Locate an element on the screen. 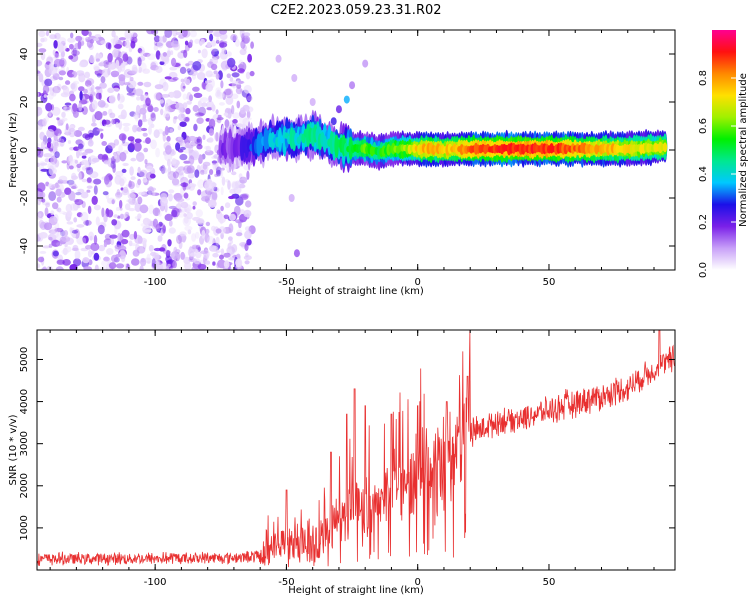 The image size is (750, 600). colorbar-tick-label: 0.6 is located at coordinates (703, 126).